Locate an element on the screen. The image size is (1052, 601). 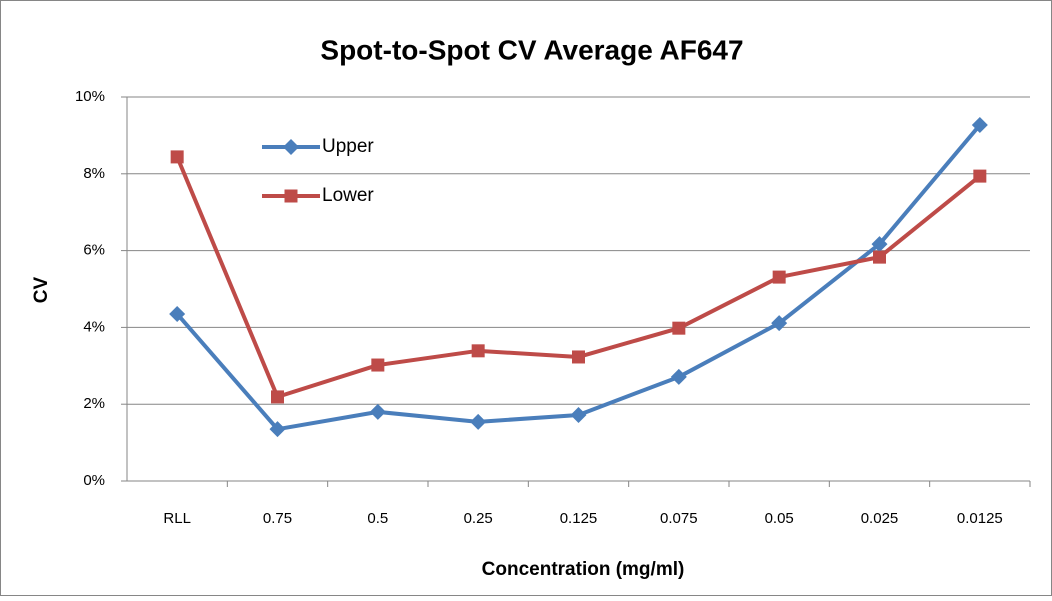
x-tick-label: 0.075 is located at coordinates (679, 518).